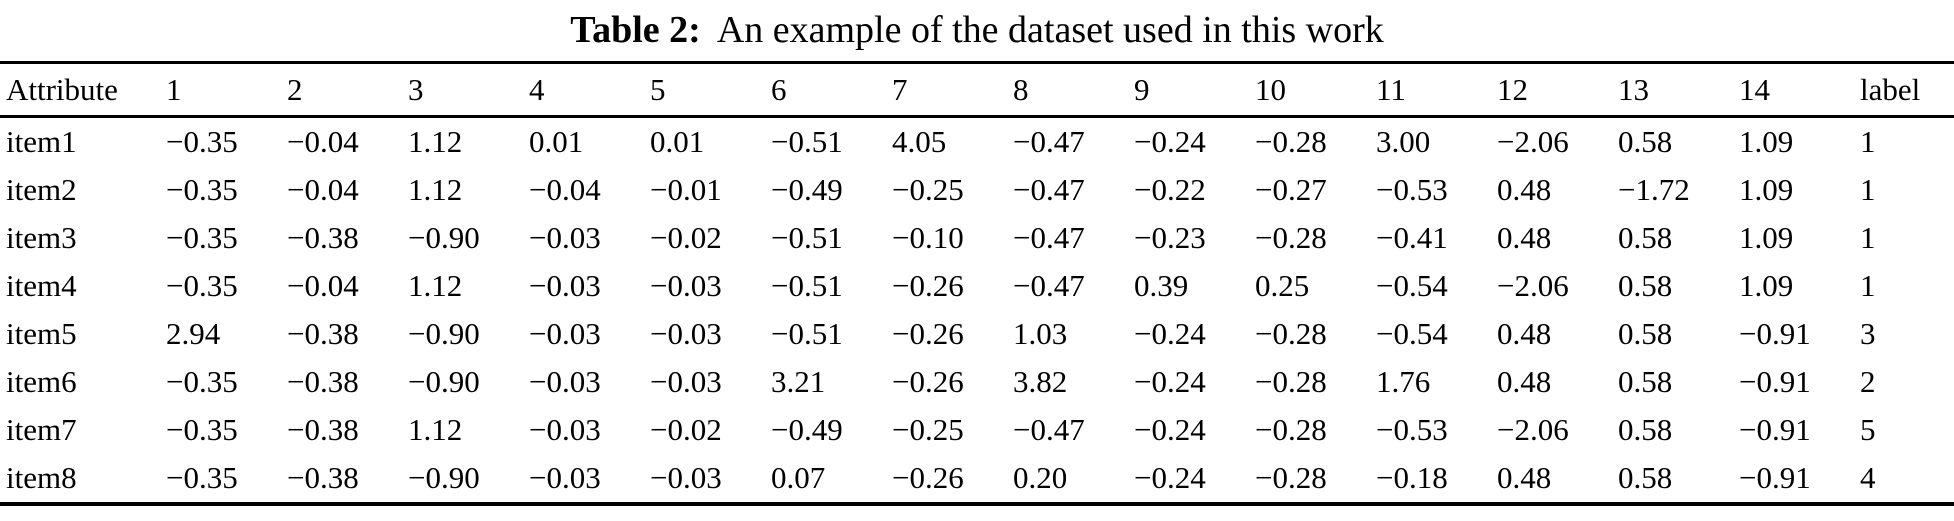 The width and height of the screenshot is (1954, 521). What do you see at coordinates (444, 333) in the screenshot?
I see `cell-value: −0.90` at bounding box center [444, 333].